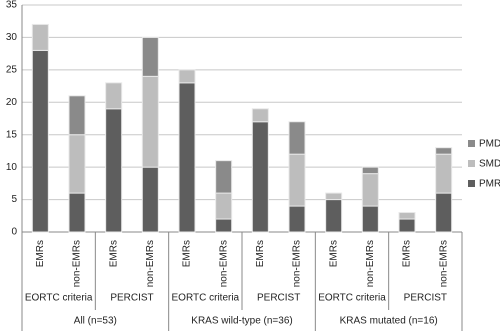 The height and width of the screenshot is (336, 500). What do you see at coordinates (12, 37) in the screenshot?
I see `y-tick-label: 30` at bounding box center [12, 37].